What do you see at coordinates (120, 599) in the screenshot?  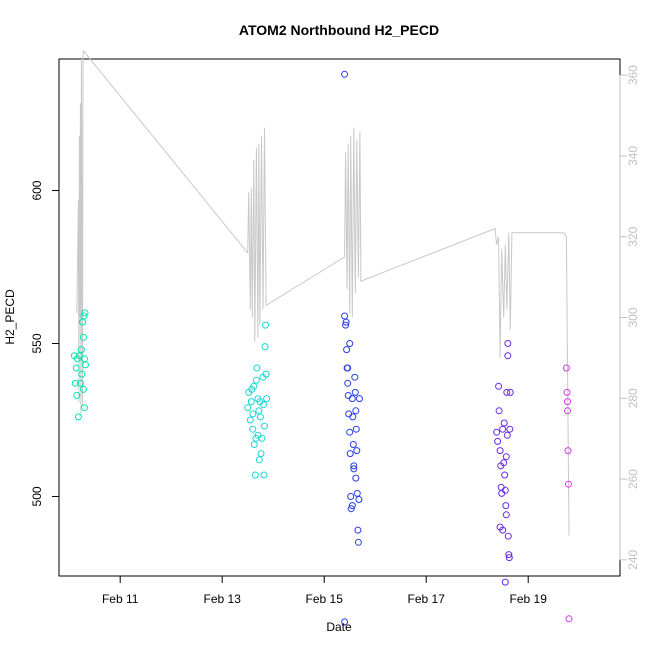 I see `x-tick-label: Feb 11` at bounding box center [120, 599].